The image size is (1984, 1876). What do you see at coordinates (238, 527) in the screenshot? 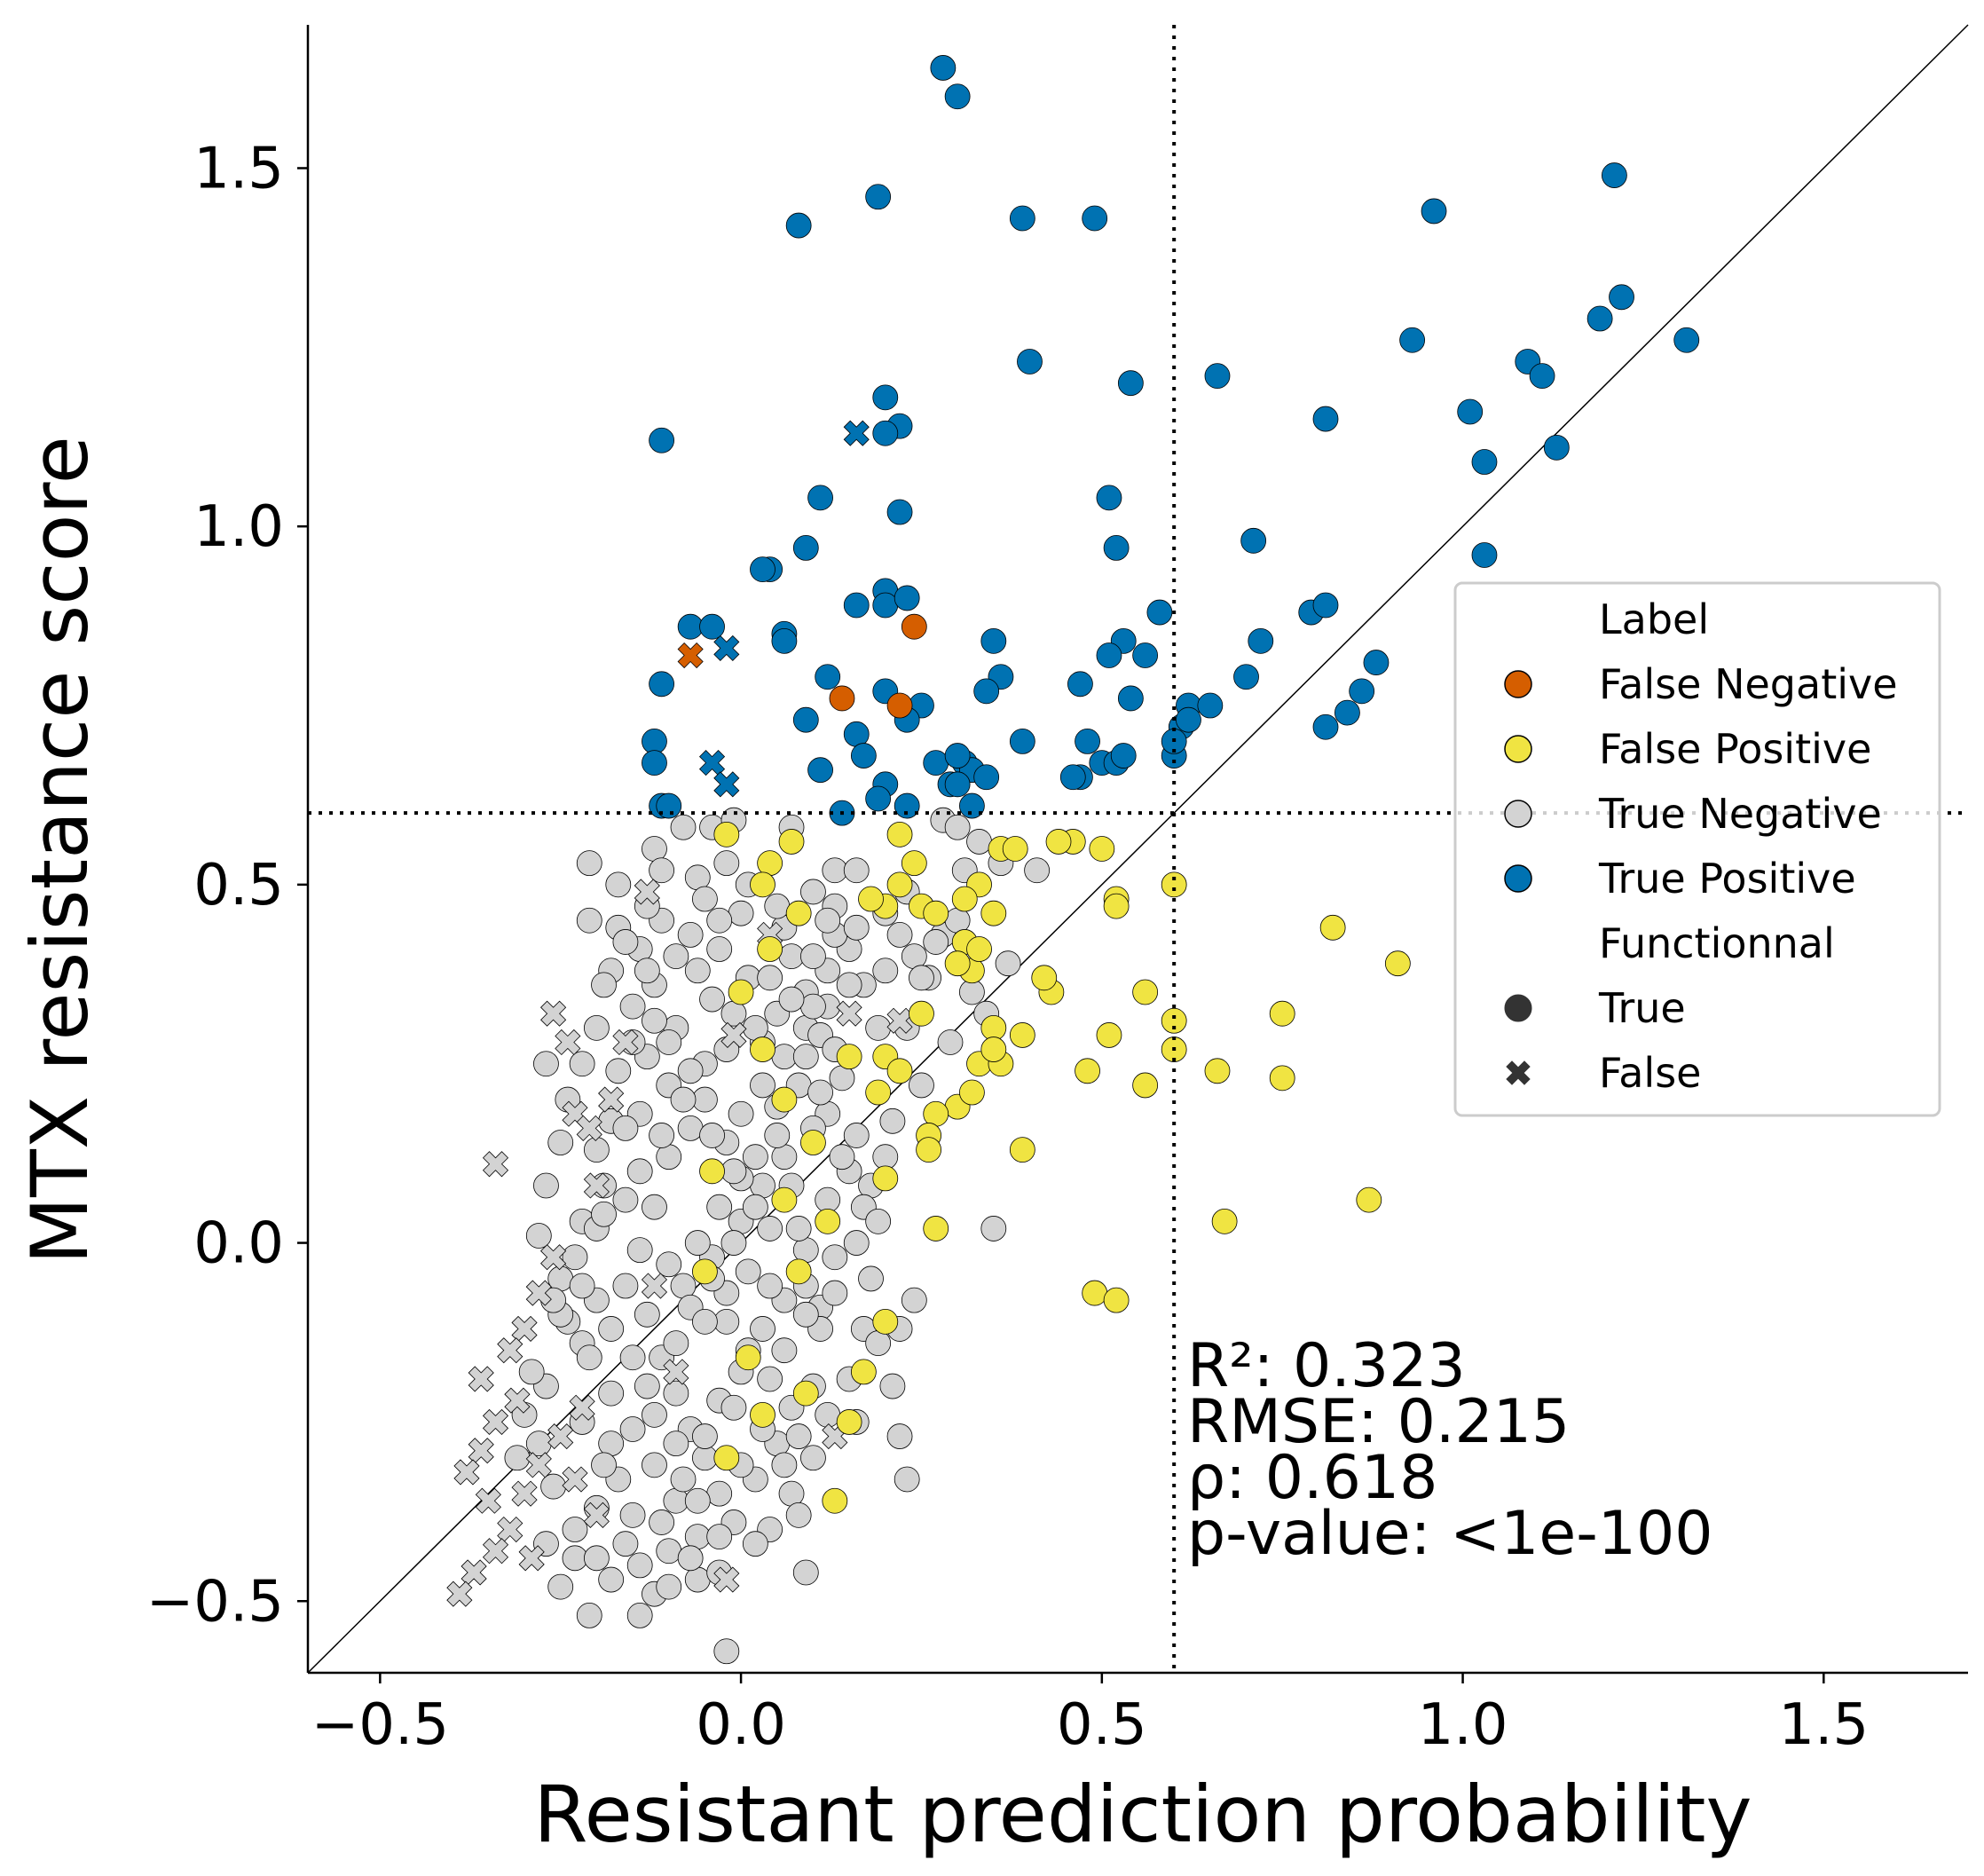
I see `y-tick-label: 1.0` at bounding box center [238, 527].